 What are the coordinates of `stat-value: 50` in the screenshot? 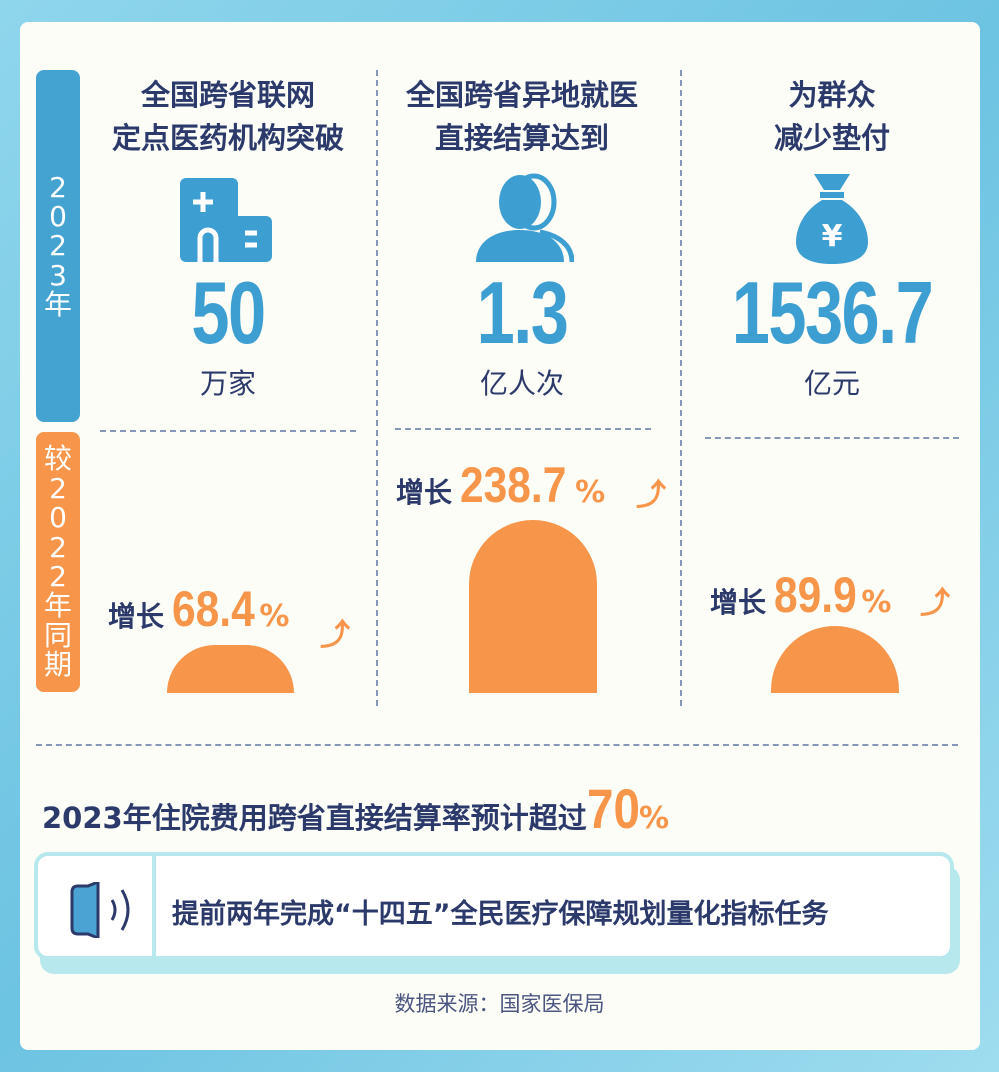 It's located at (228, 312).